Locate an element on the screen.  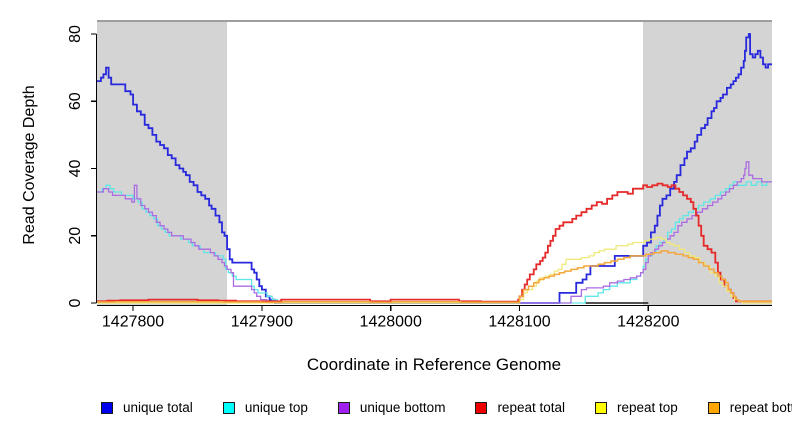
legend-item-repeat-total: repeat total is located at coordinates (520, 407).